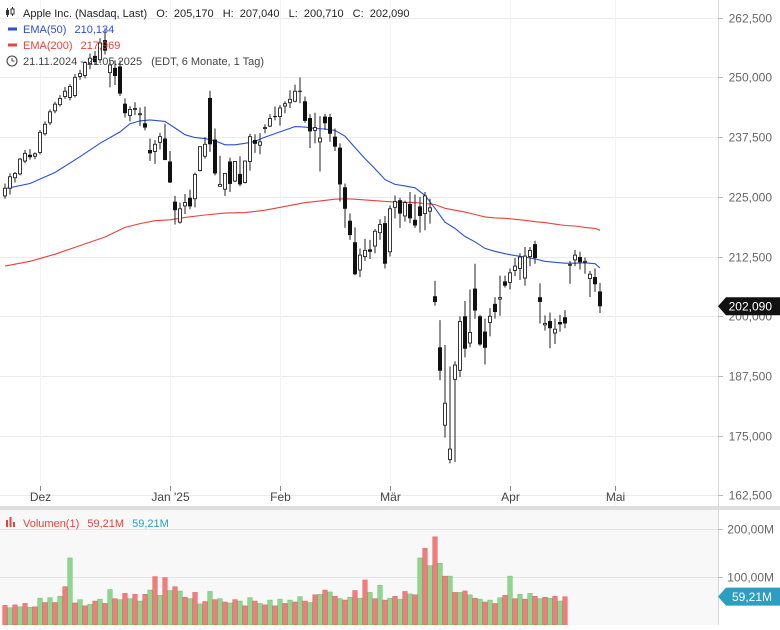  What do you see at coordinates (390, 497) in the screenshot?
I see `time-tick-label: Mär` at bounding box center [390, 497].